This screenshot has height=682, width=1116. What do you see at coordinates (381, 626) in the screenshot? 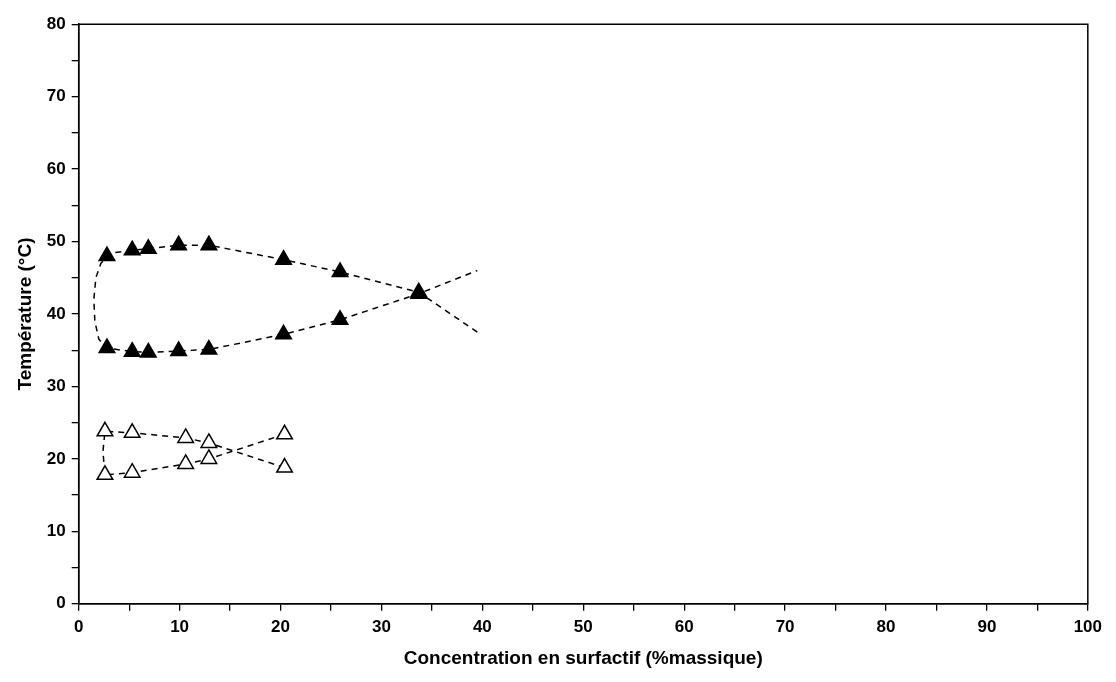
I see `x-tick-label: 30` at bounding box center [381, 626].